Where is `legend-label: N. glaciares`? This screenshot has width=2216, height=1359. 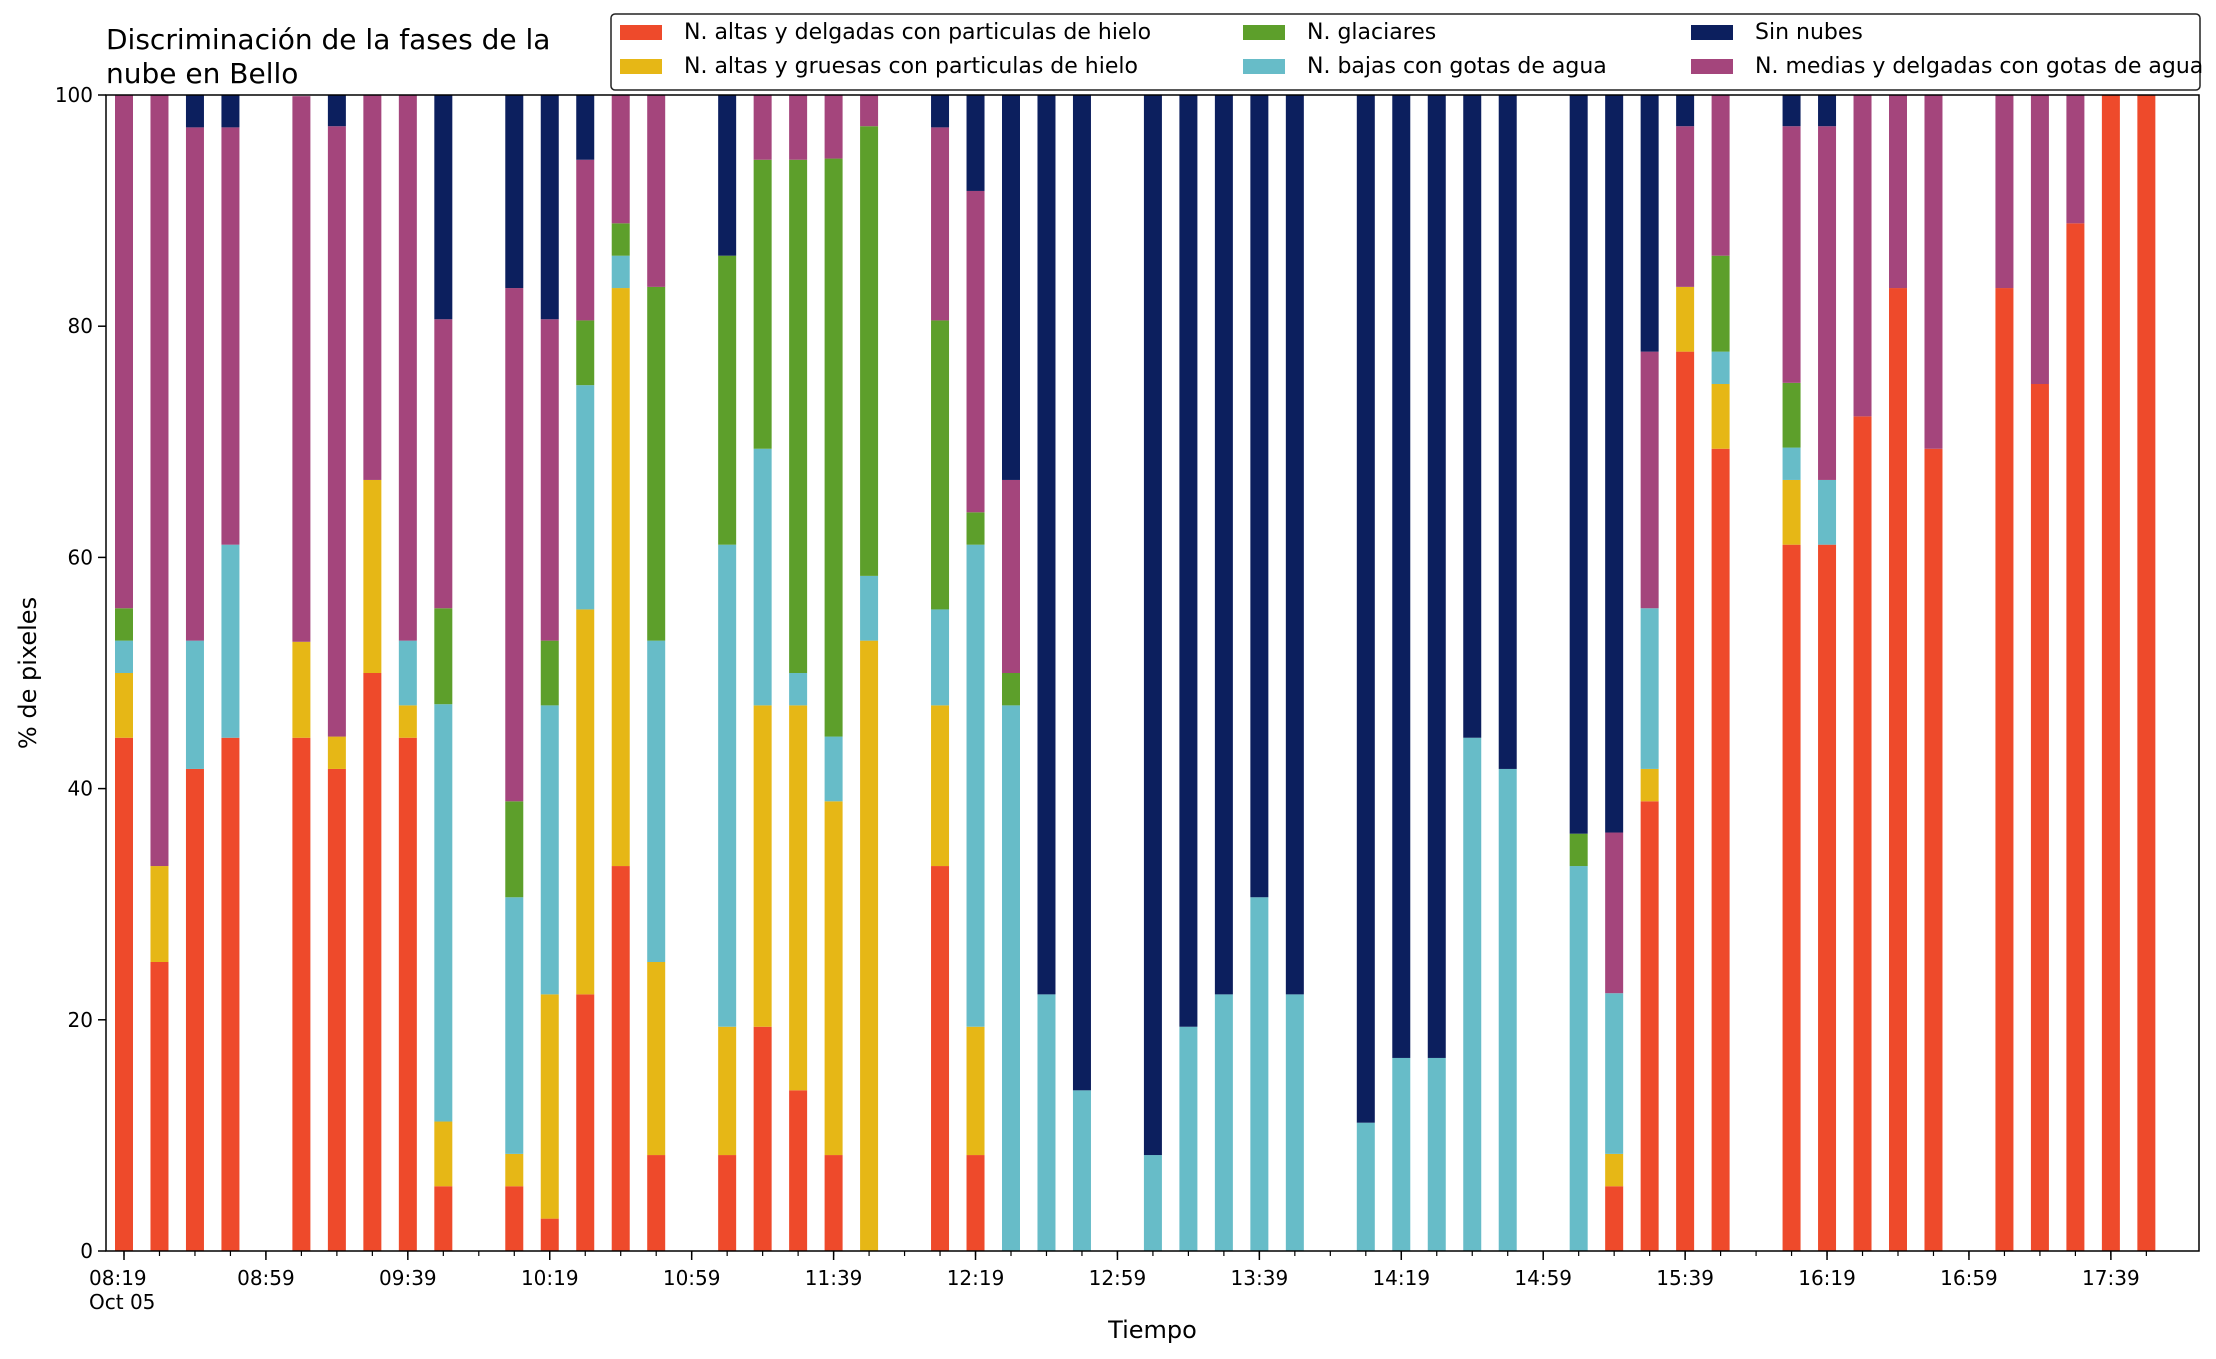 legend-label: N. glaciares is located at coordinates (1371, 32).